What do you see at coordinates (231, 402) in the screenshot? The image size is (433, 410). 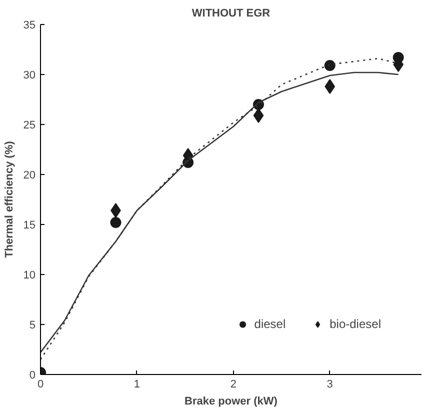 I see `x-axis-title: Brake power (kW)` at bounding box center [231, 402].